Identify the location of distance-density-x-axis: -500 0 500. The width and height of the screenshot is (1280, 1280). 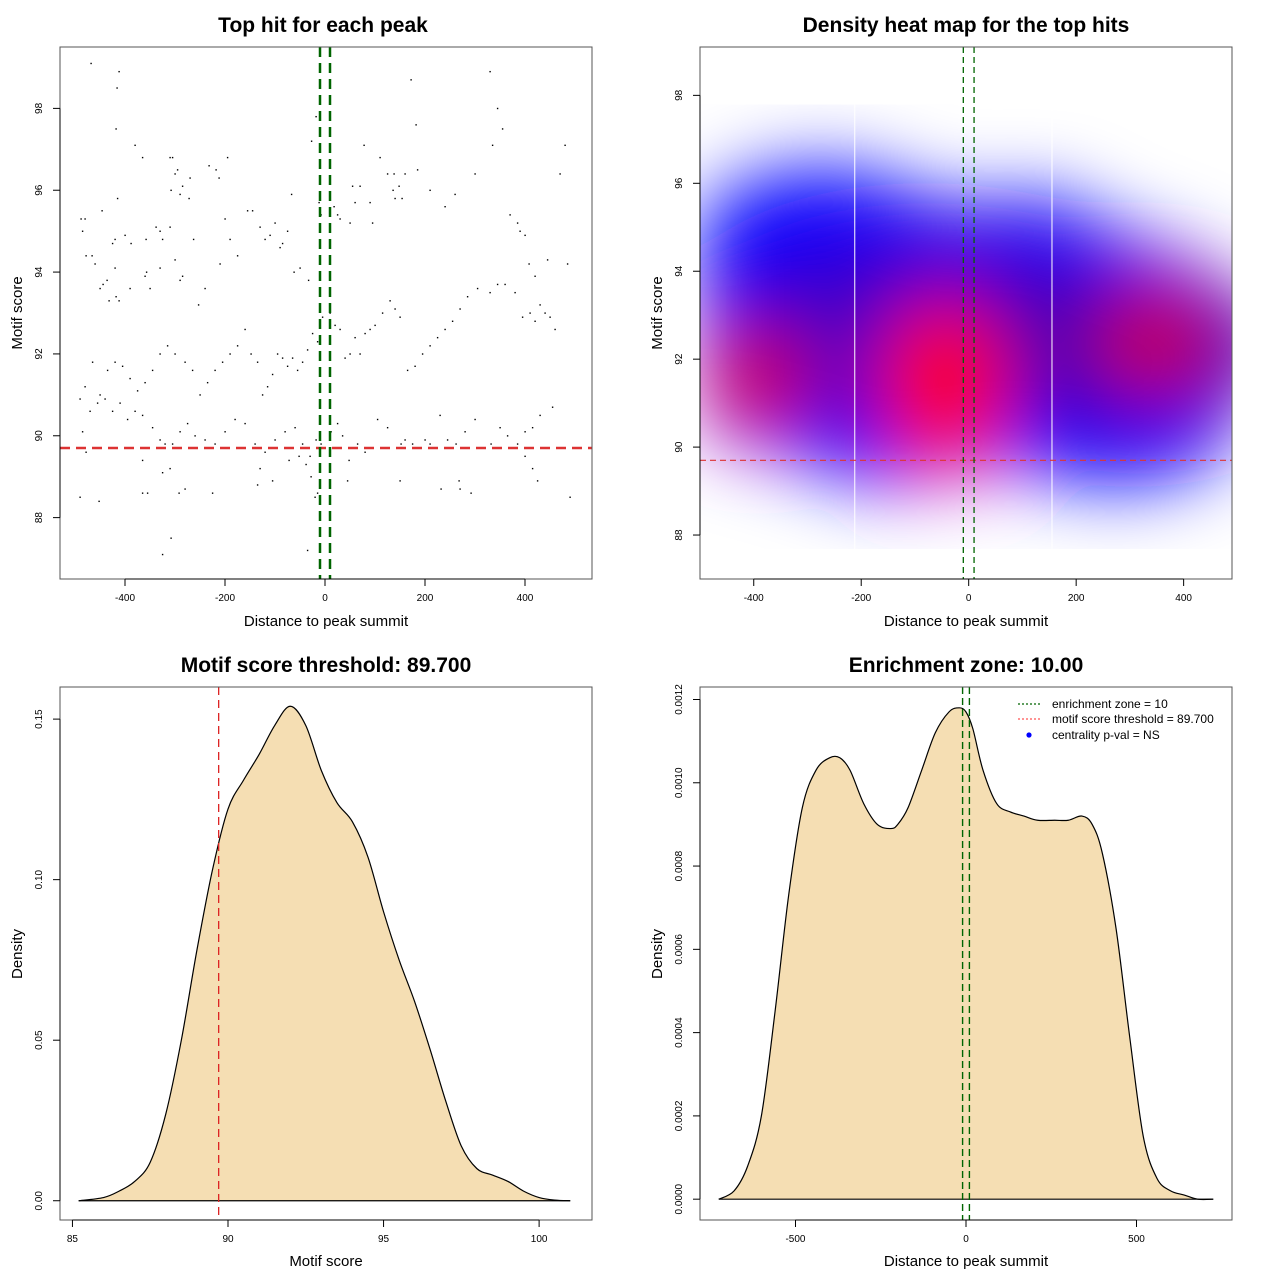
(965, 1232).